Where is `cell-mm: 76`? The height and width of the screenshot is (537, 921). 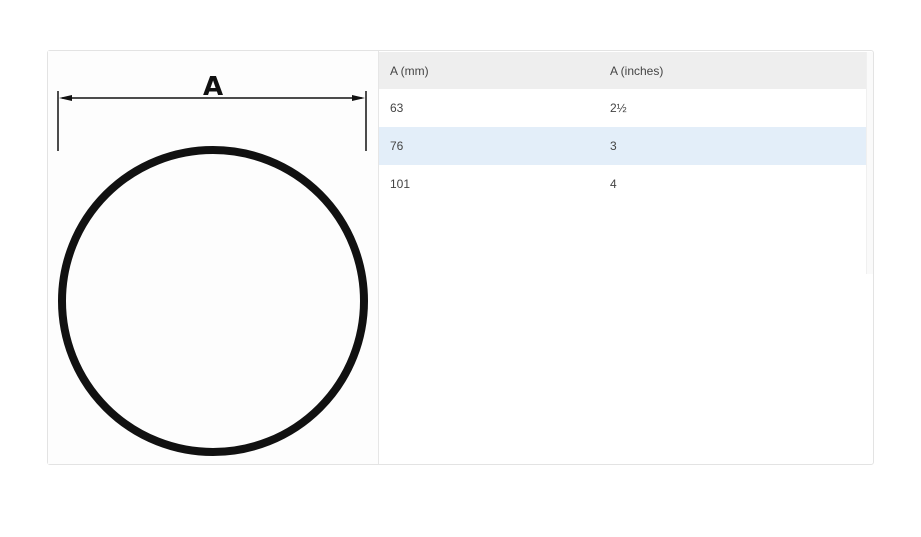
cell-mm: 76 is located at coordinates (397, 146).